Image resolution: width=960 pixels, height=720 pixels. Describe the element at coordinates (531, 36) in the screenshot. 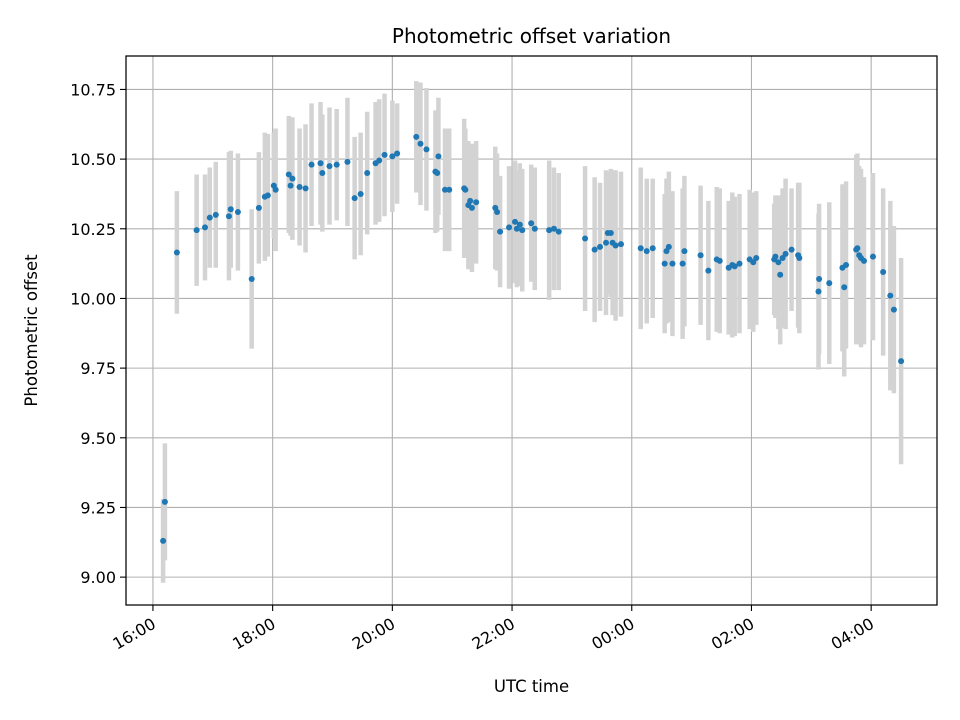

I see `chart-title: Photometric offset variation` at that location.